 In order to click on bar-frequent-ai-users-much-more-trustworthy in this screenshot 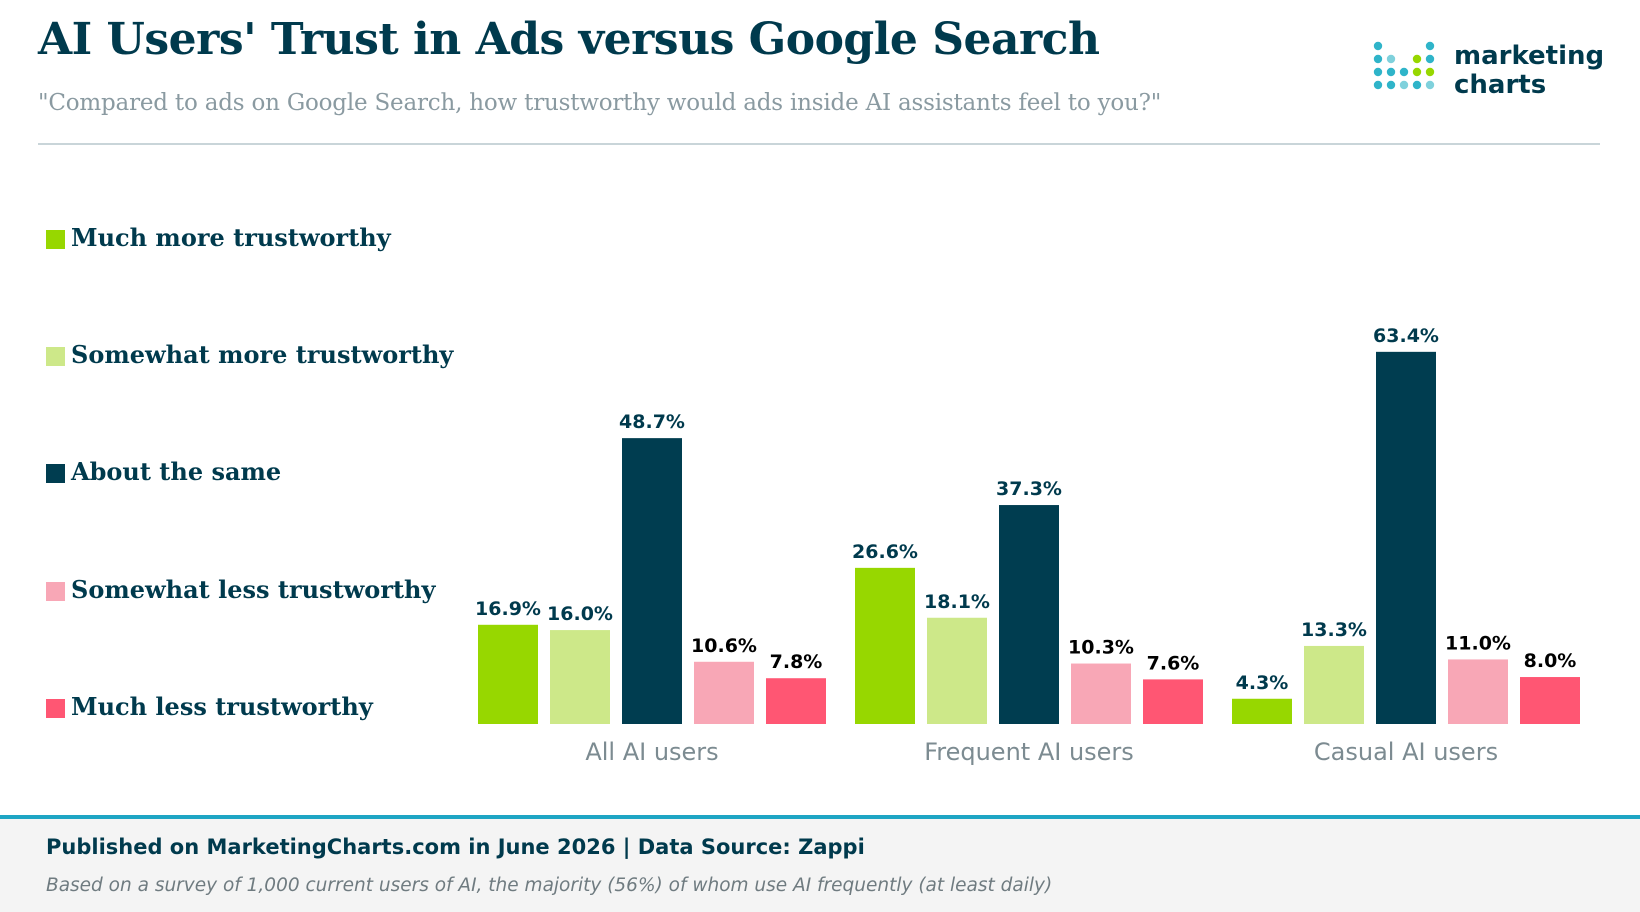, I will do `click(885, 645)`.